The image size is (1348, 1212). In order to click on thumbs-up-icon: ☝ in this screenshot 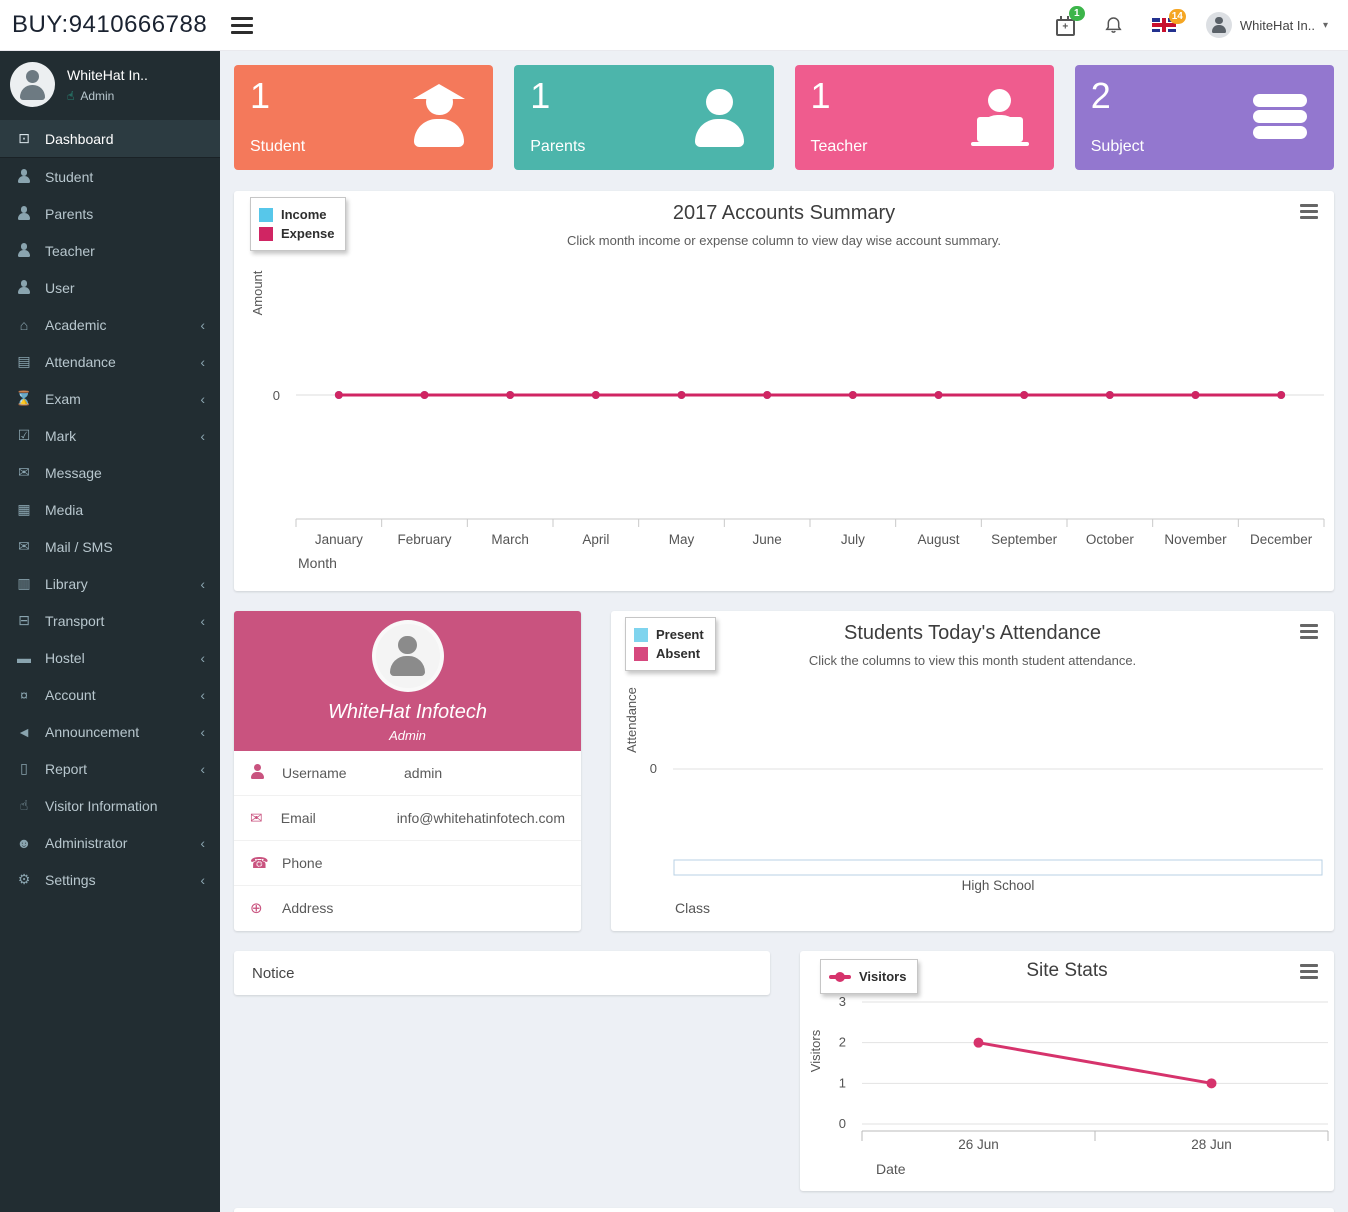, I will do `click(71, 95)`.